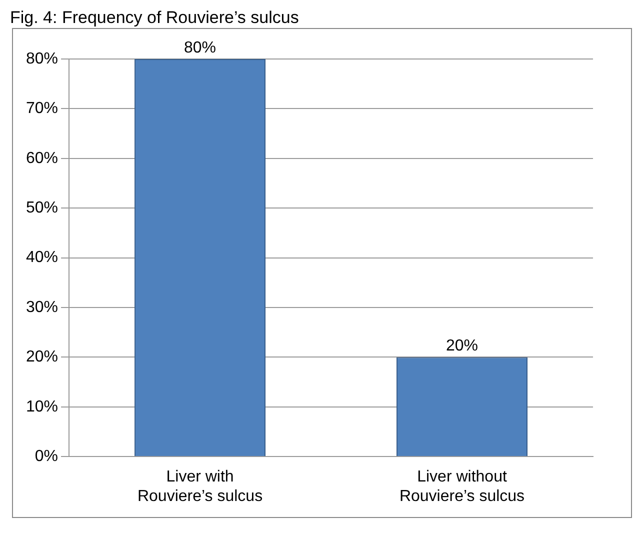  Describe the element at coordinates (155, 18) in the screenshot. I see `chart-title: Fig. 4: Frequency of Rouviere’s sulcus` at that location.